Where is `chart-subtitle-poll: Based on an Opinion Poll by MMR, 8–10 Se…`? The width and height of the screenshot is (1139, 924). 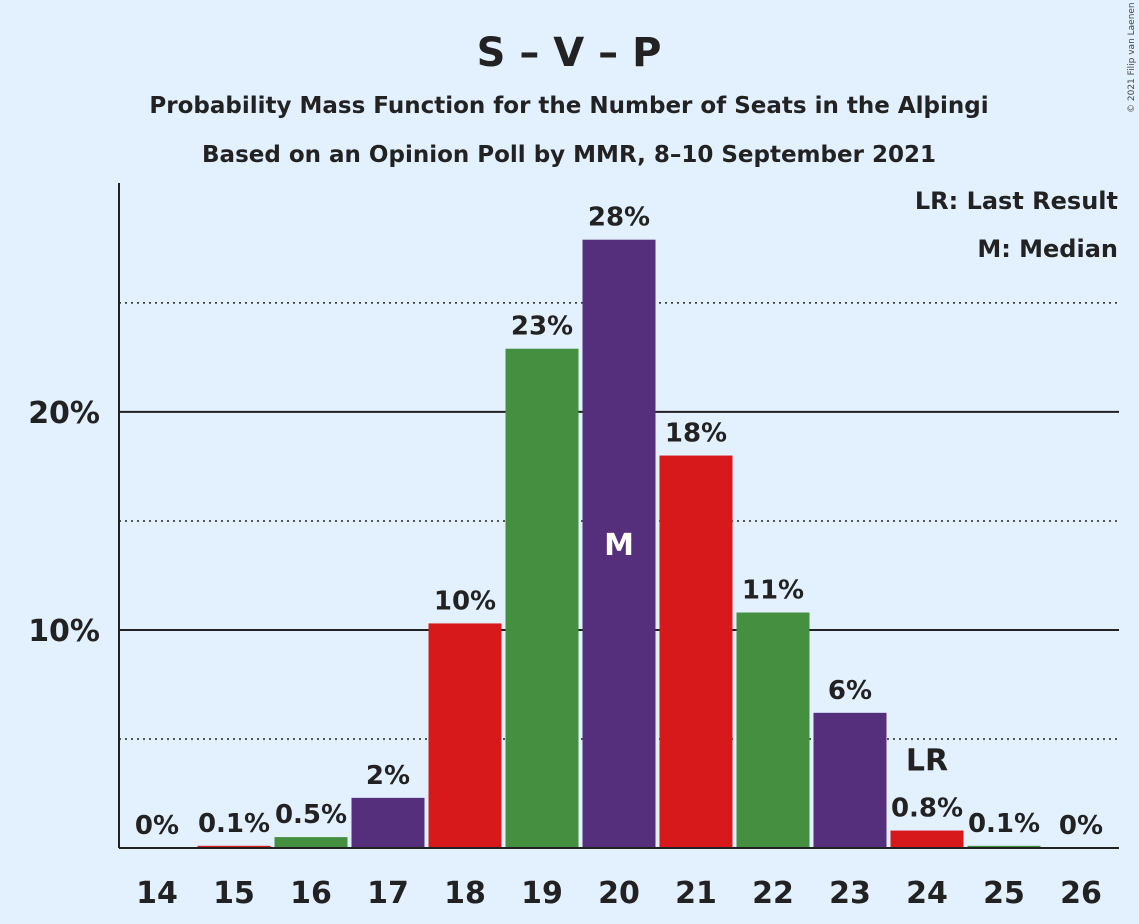 chart-subtitle-poll: Based on an Opinion Poll by MMR, 8–10 Se… is located at coordinates (569, 155).